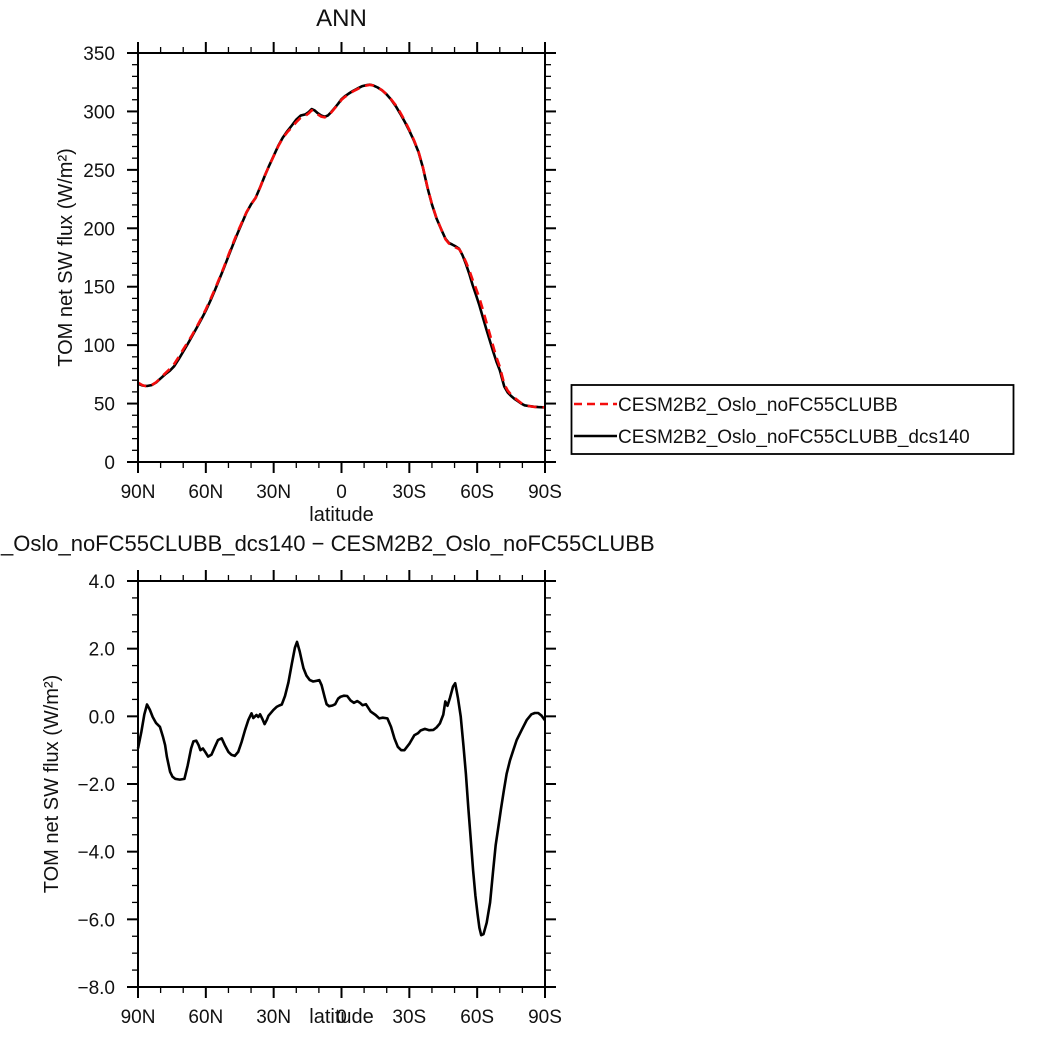 The image size is (1063, 1063). I want to click on y-tick-label: 350, so click(99, 54).